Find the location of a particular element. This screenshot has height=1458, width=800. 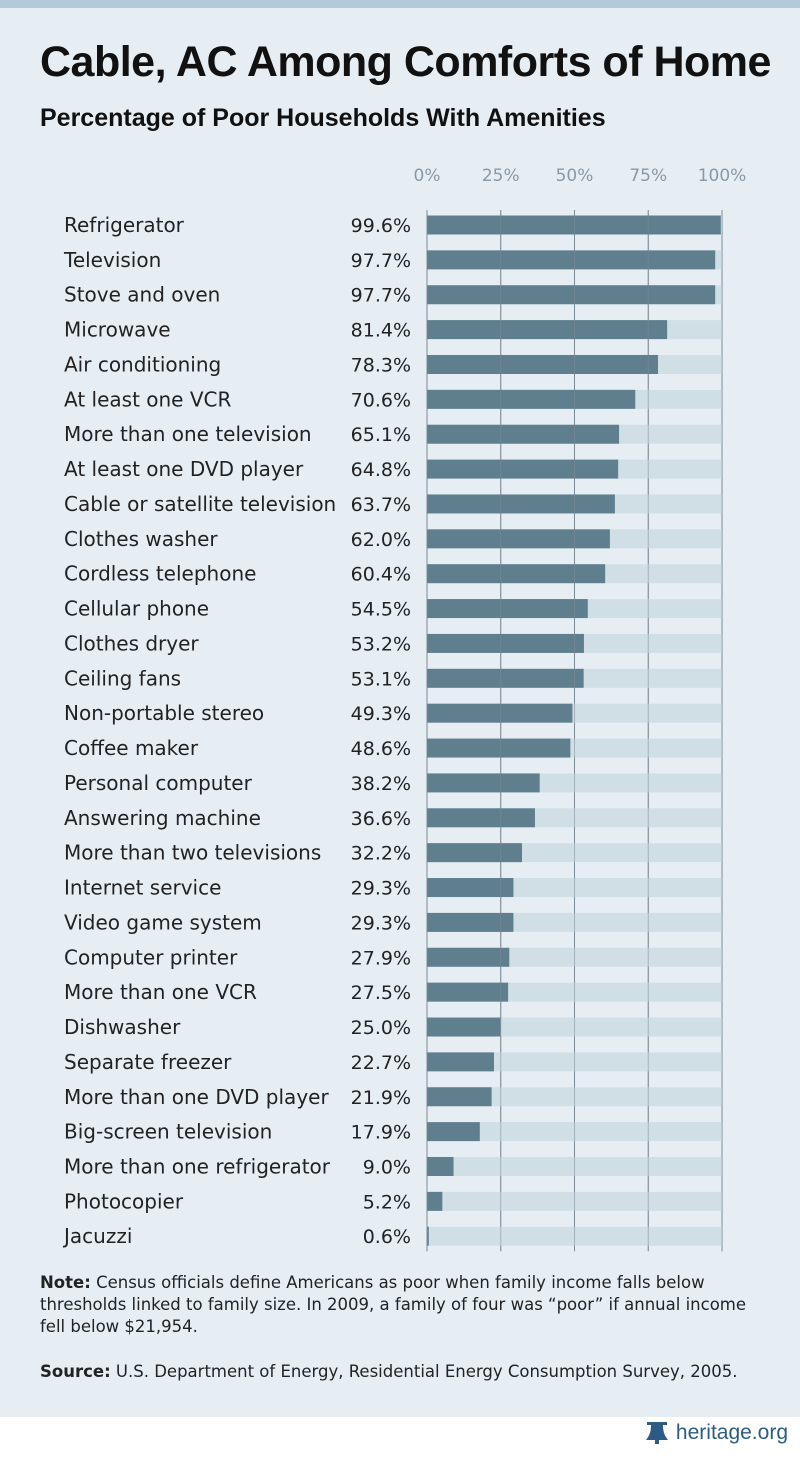

logo-text: heritage.org is located at coordinates (731, 1432).